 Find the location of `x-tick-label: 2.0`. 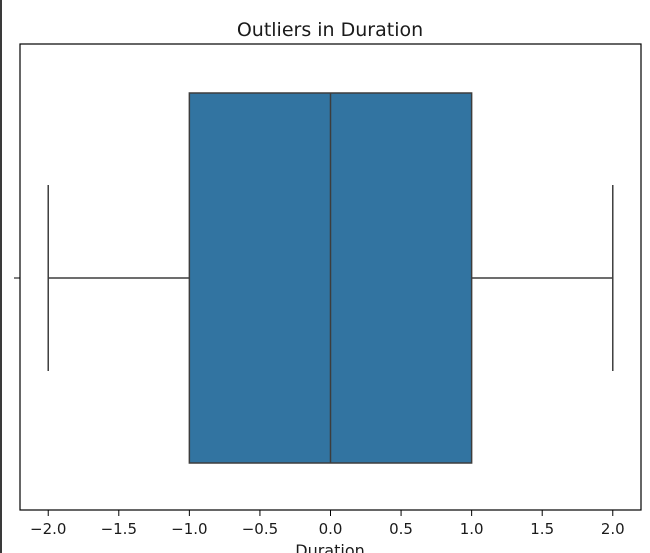

x-tick-label: 2.0 is located at coordinates (613, 529).